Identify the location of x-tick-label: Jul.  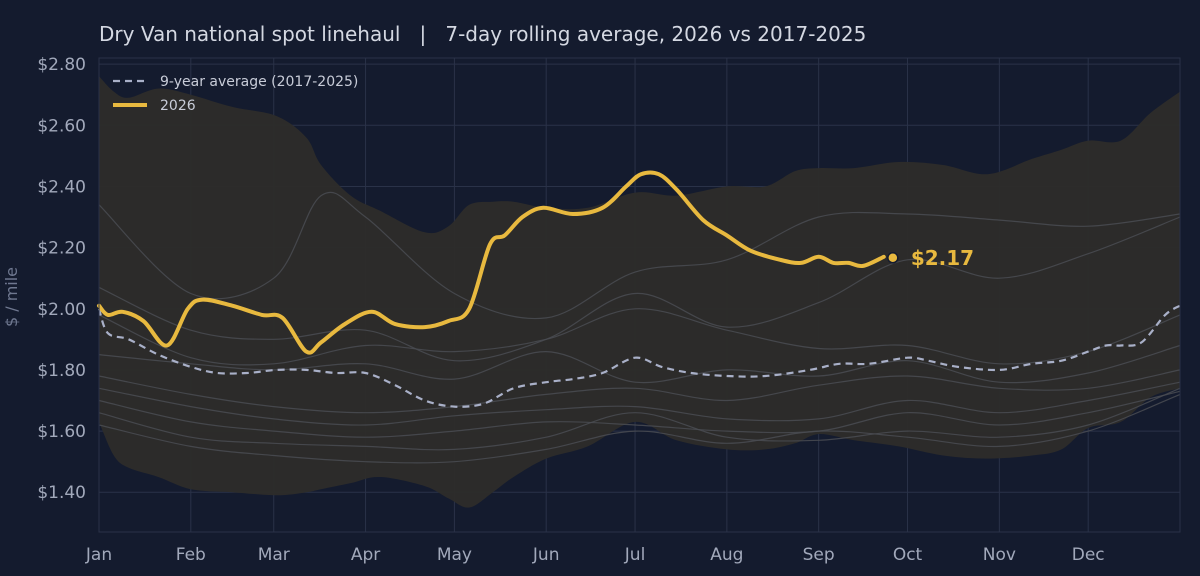
(635, 555).